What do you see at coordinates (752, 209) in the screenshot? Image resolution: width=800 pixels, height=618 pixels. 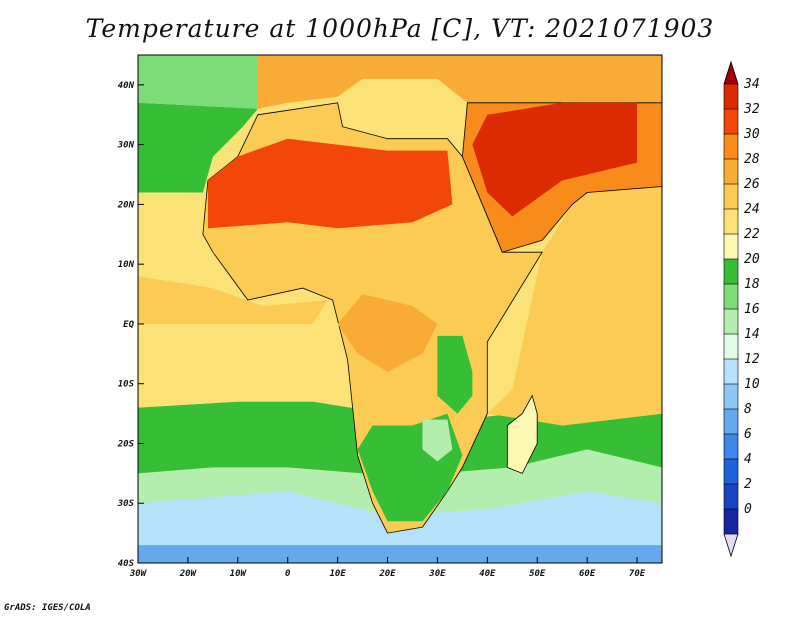 I see `colorbar-label: 24` at bounding box center [752, 209].